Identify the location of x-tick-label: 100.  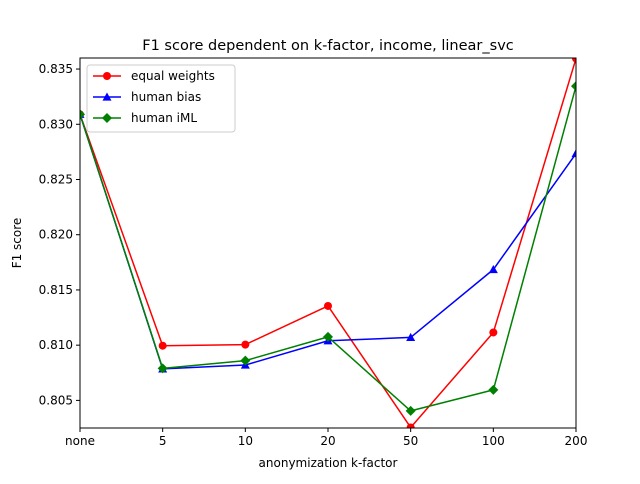
(493, 441).